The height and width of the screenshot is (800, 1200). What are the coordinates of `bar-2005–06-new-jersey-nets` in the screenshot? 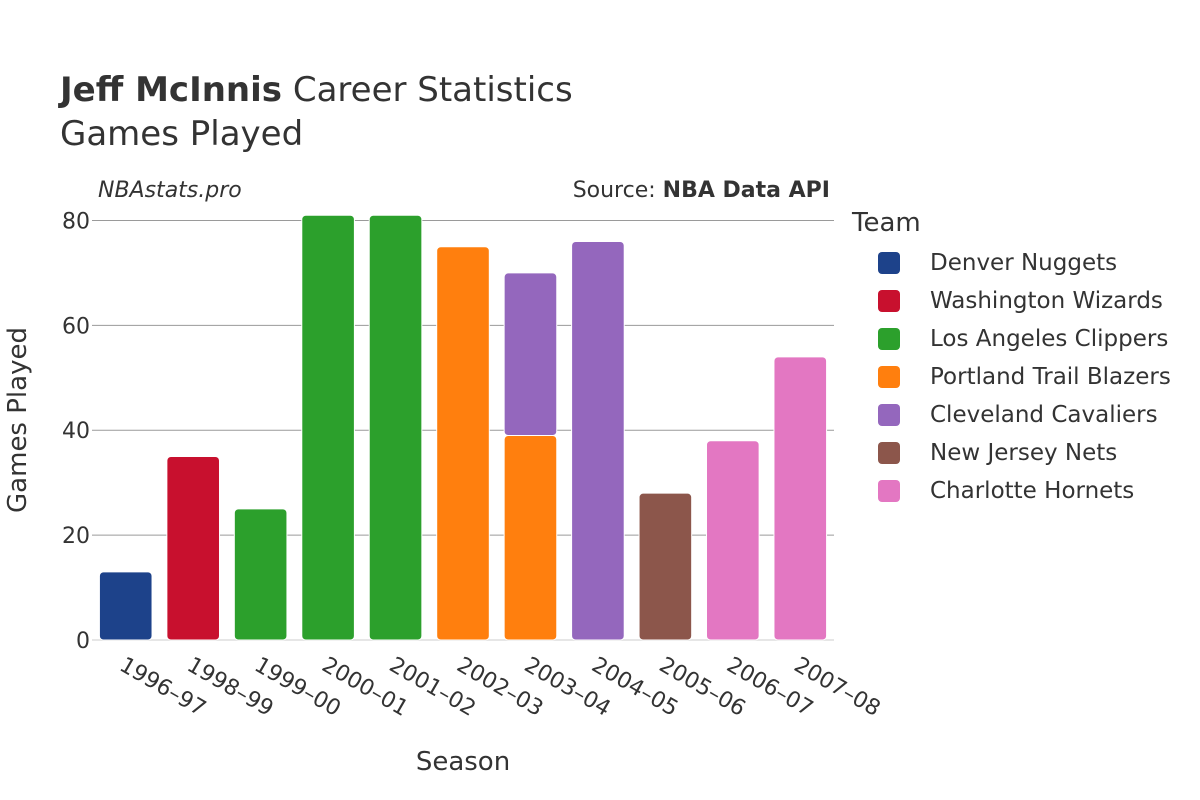 It's located at (665, 566).